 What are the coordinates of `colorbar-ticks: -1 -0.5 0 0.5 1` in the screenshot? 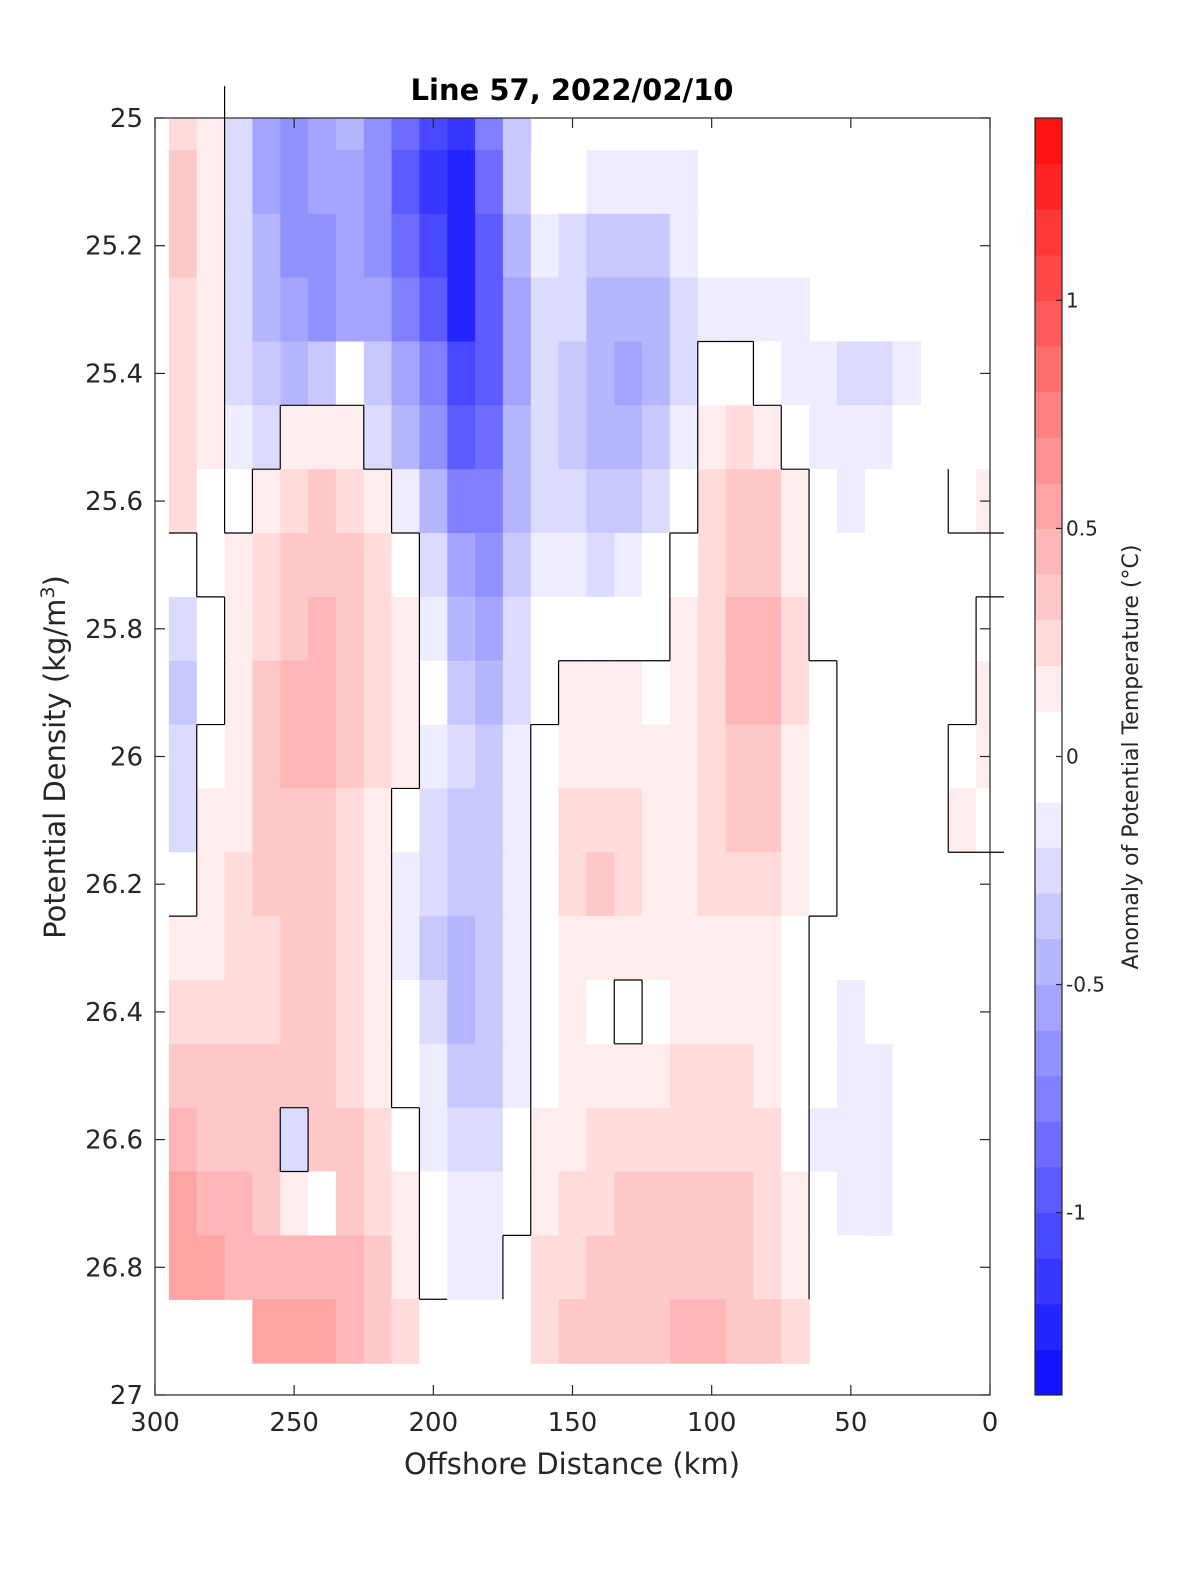 It's located at (1080, 756).